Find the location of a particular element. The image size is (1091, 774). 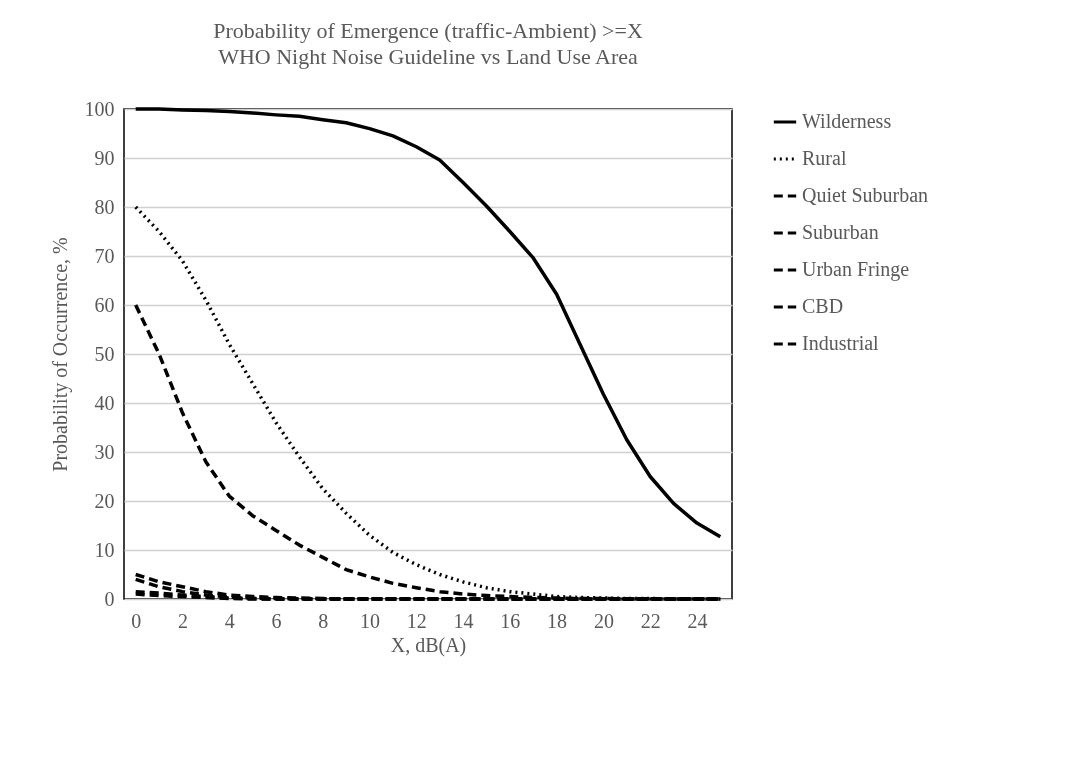

x-tick-label: 18 is located at coordinates (557, 620).